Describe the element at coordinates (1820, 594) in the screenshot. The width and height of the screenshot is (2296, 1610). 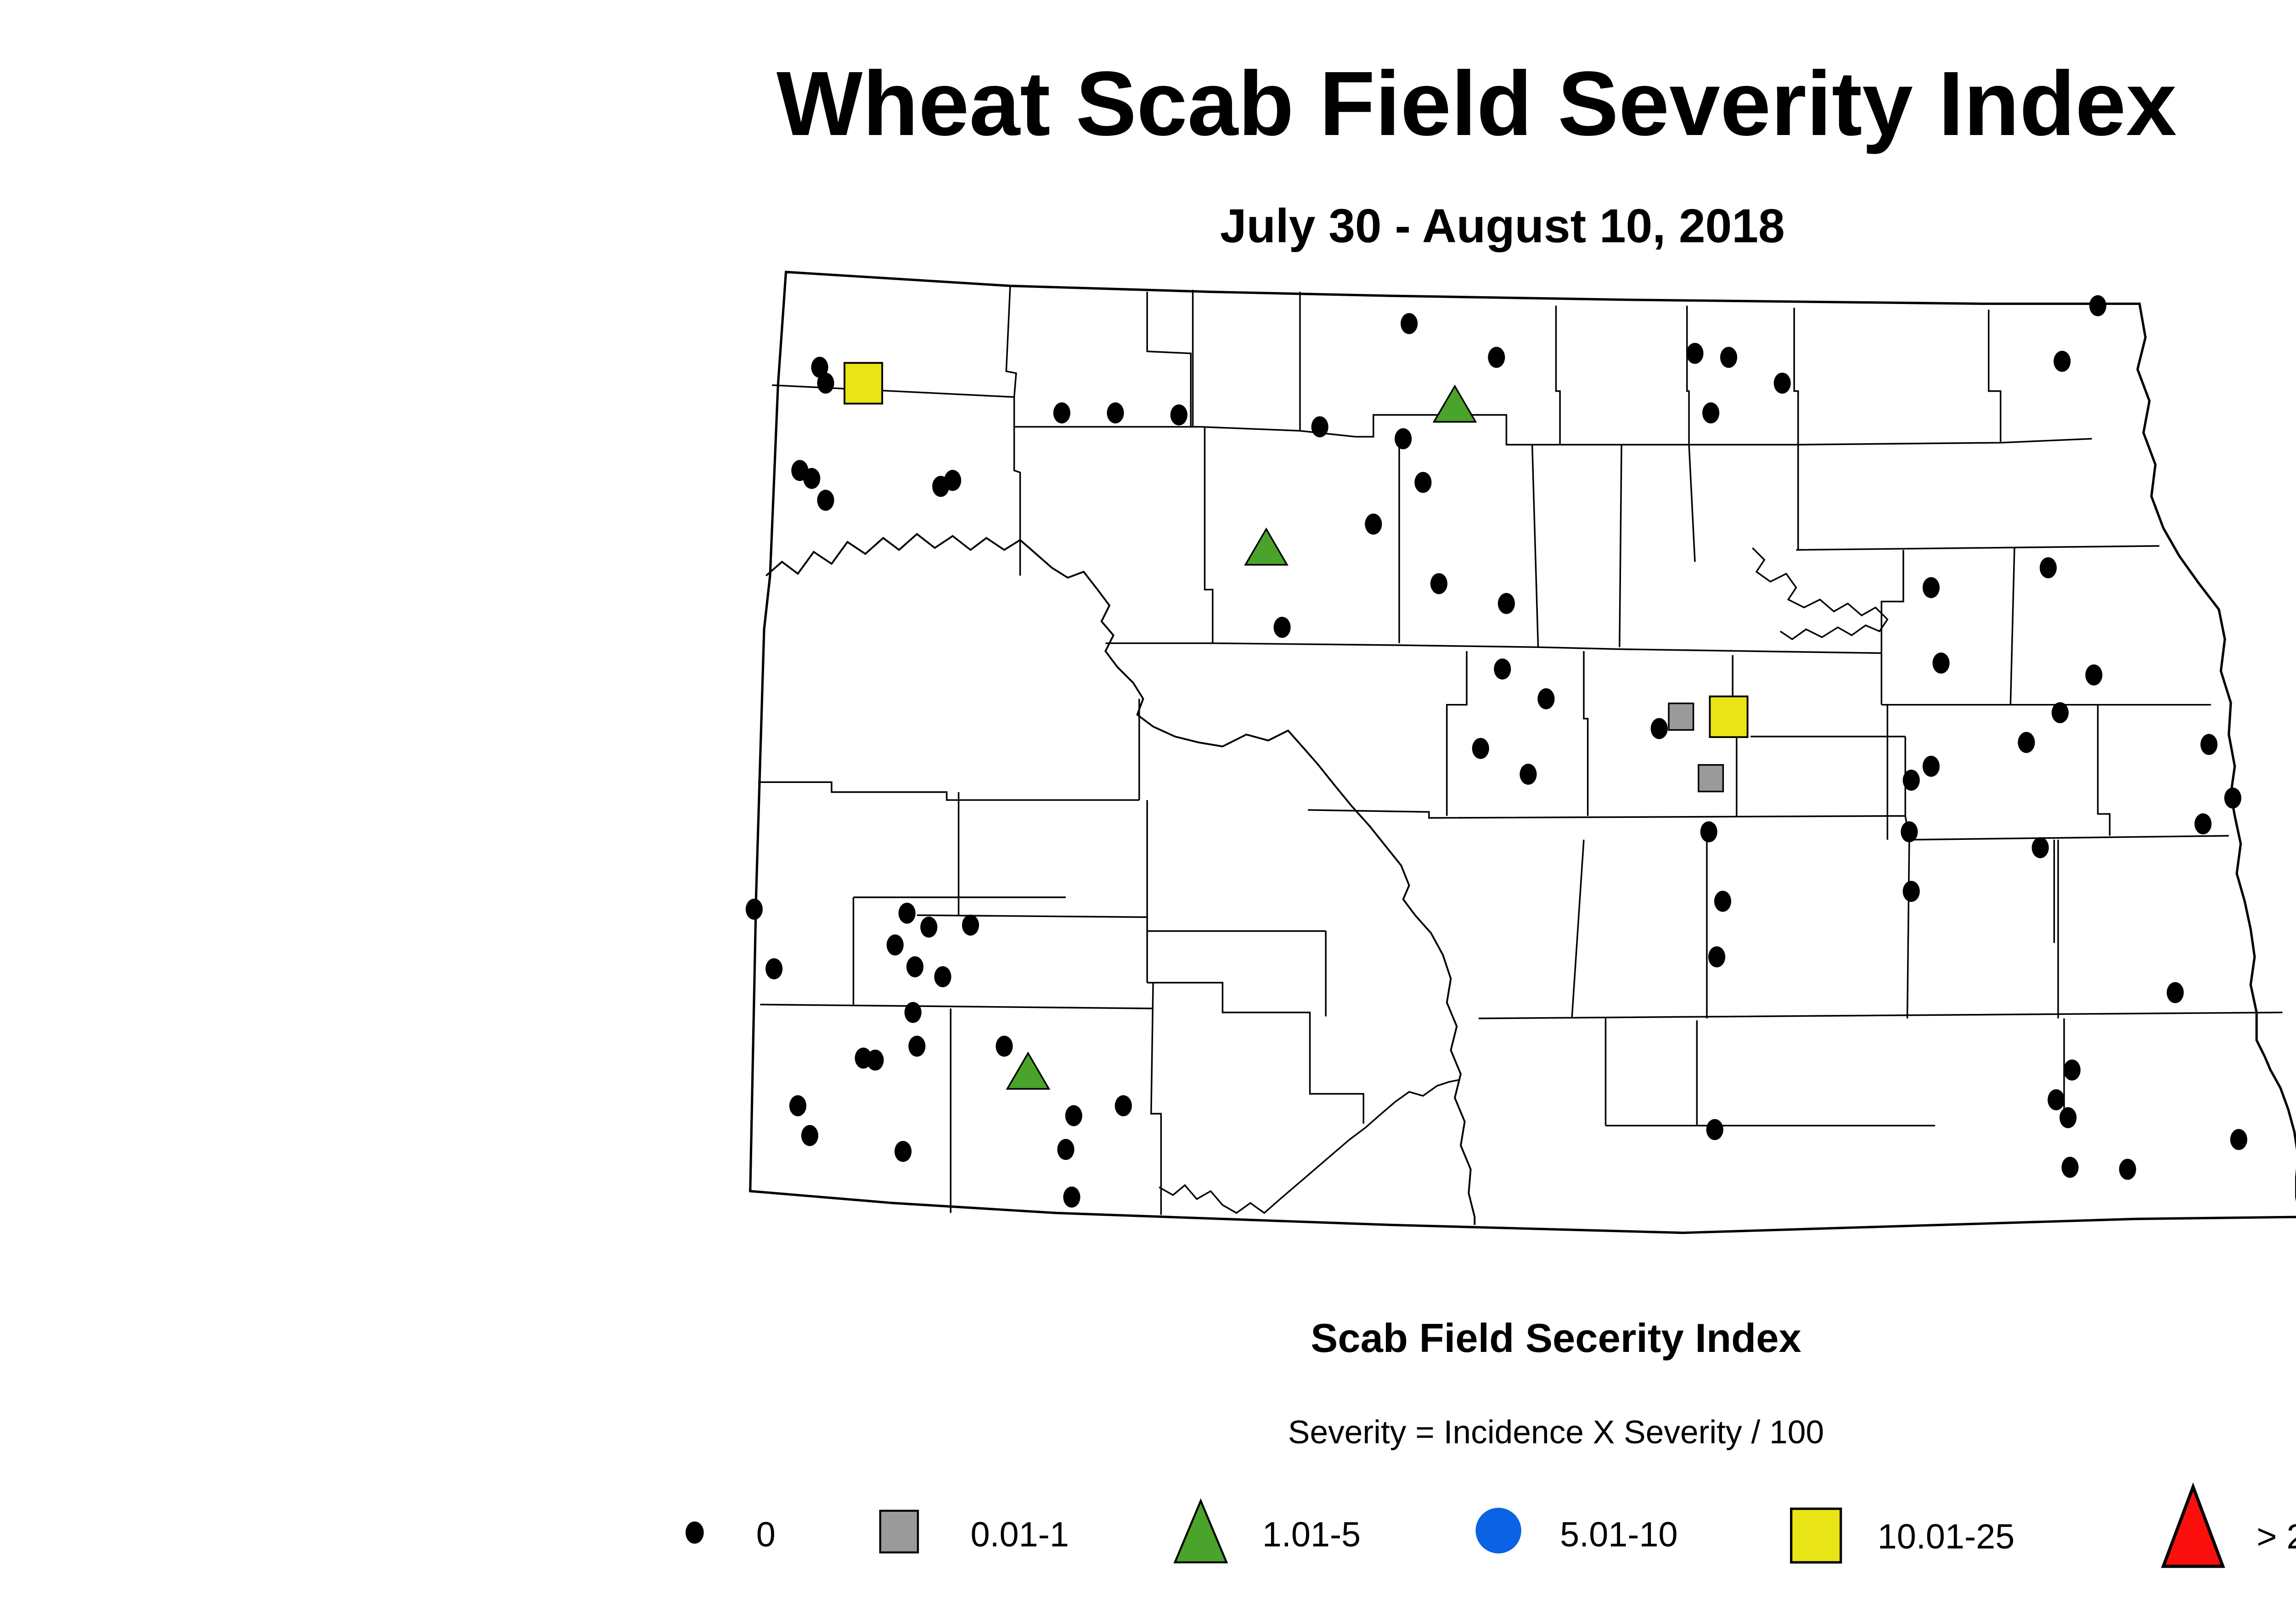
I see `devils-lake` at that location.